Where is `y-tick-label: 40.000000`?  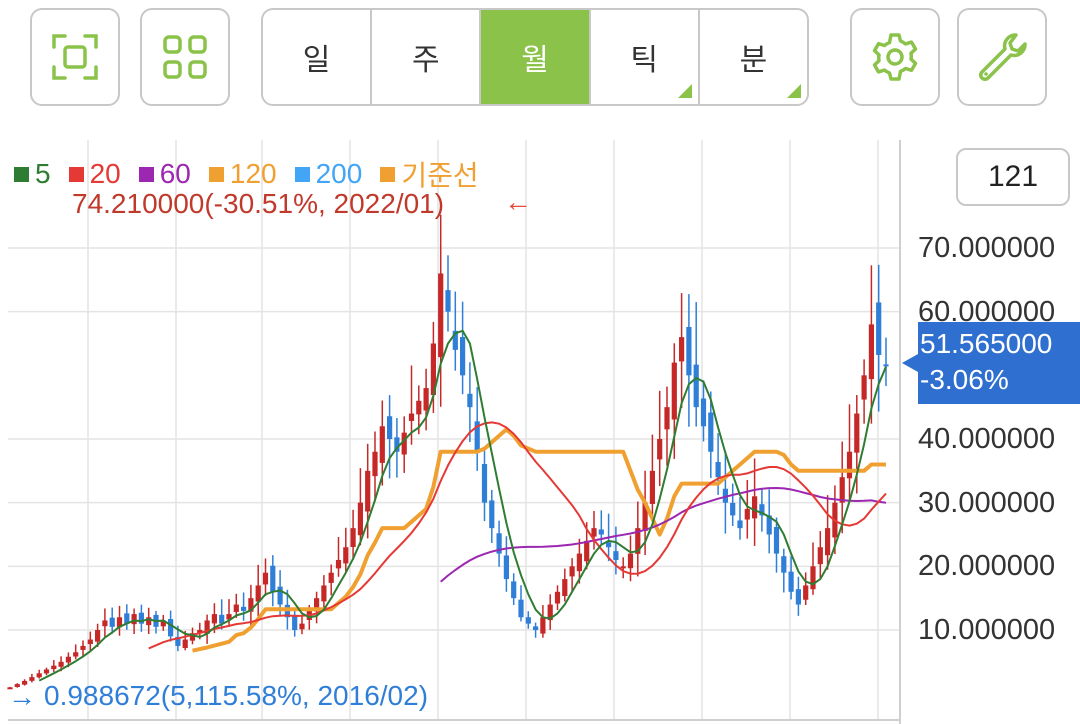
y-tick-label: 40.000000 is located at coordinates (987, 439).